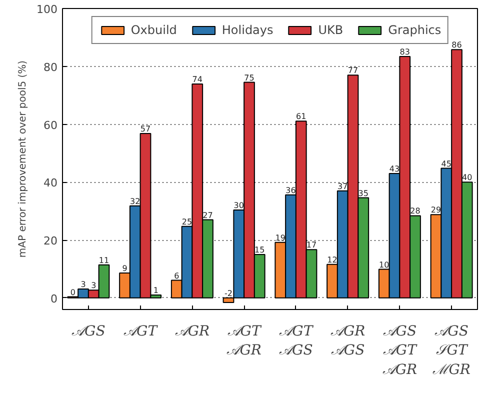  Describe the element at coordinates (135, 201) in the screenshot. I see `data-label: 32` at that location.